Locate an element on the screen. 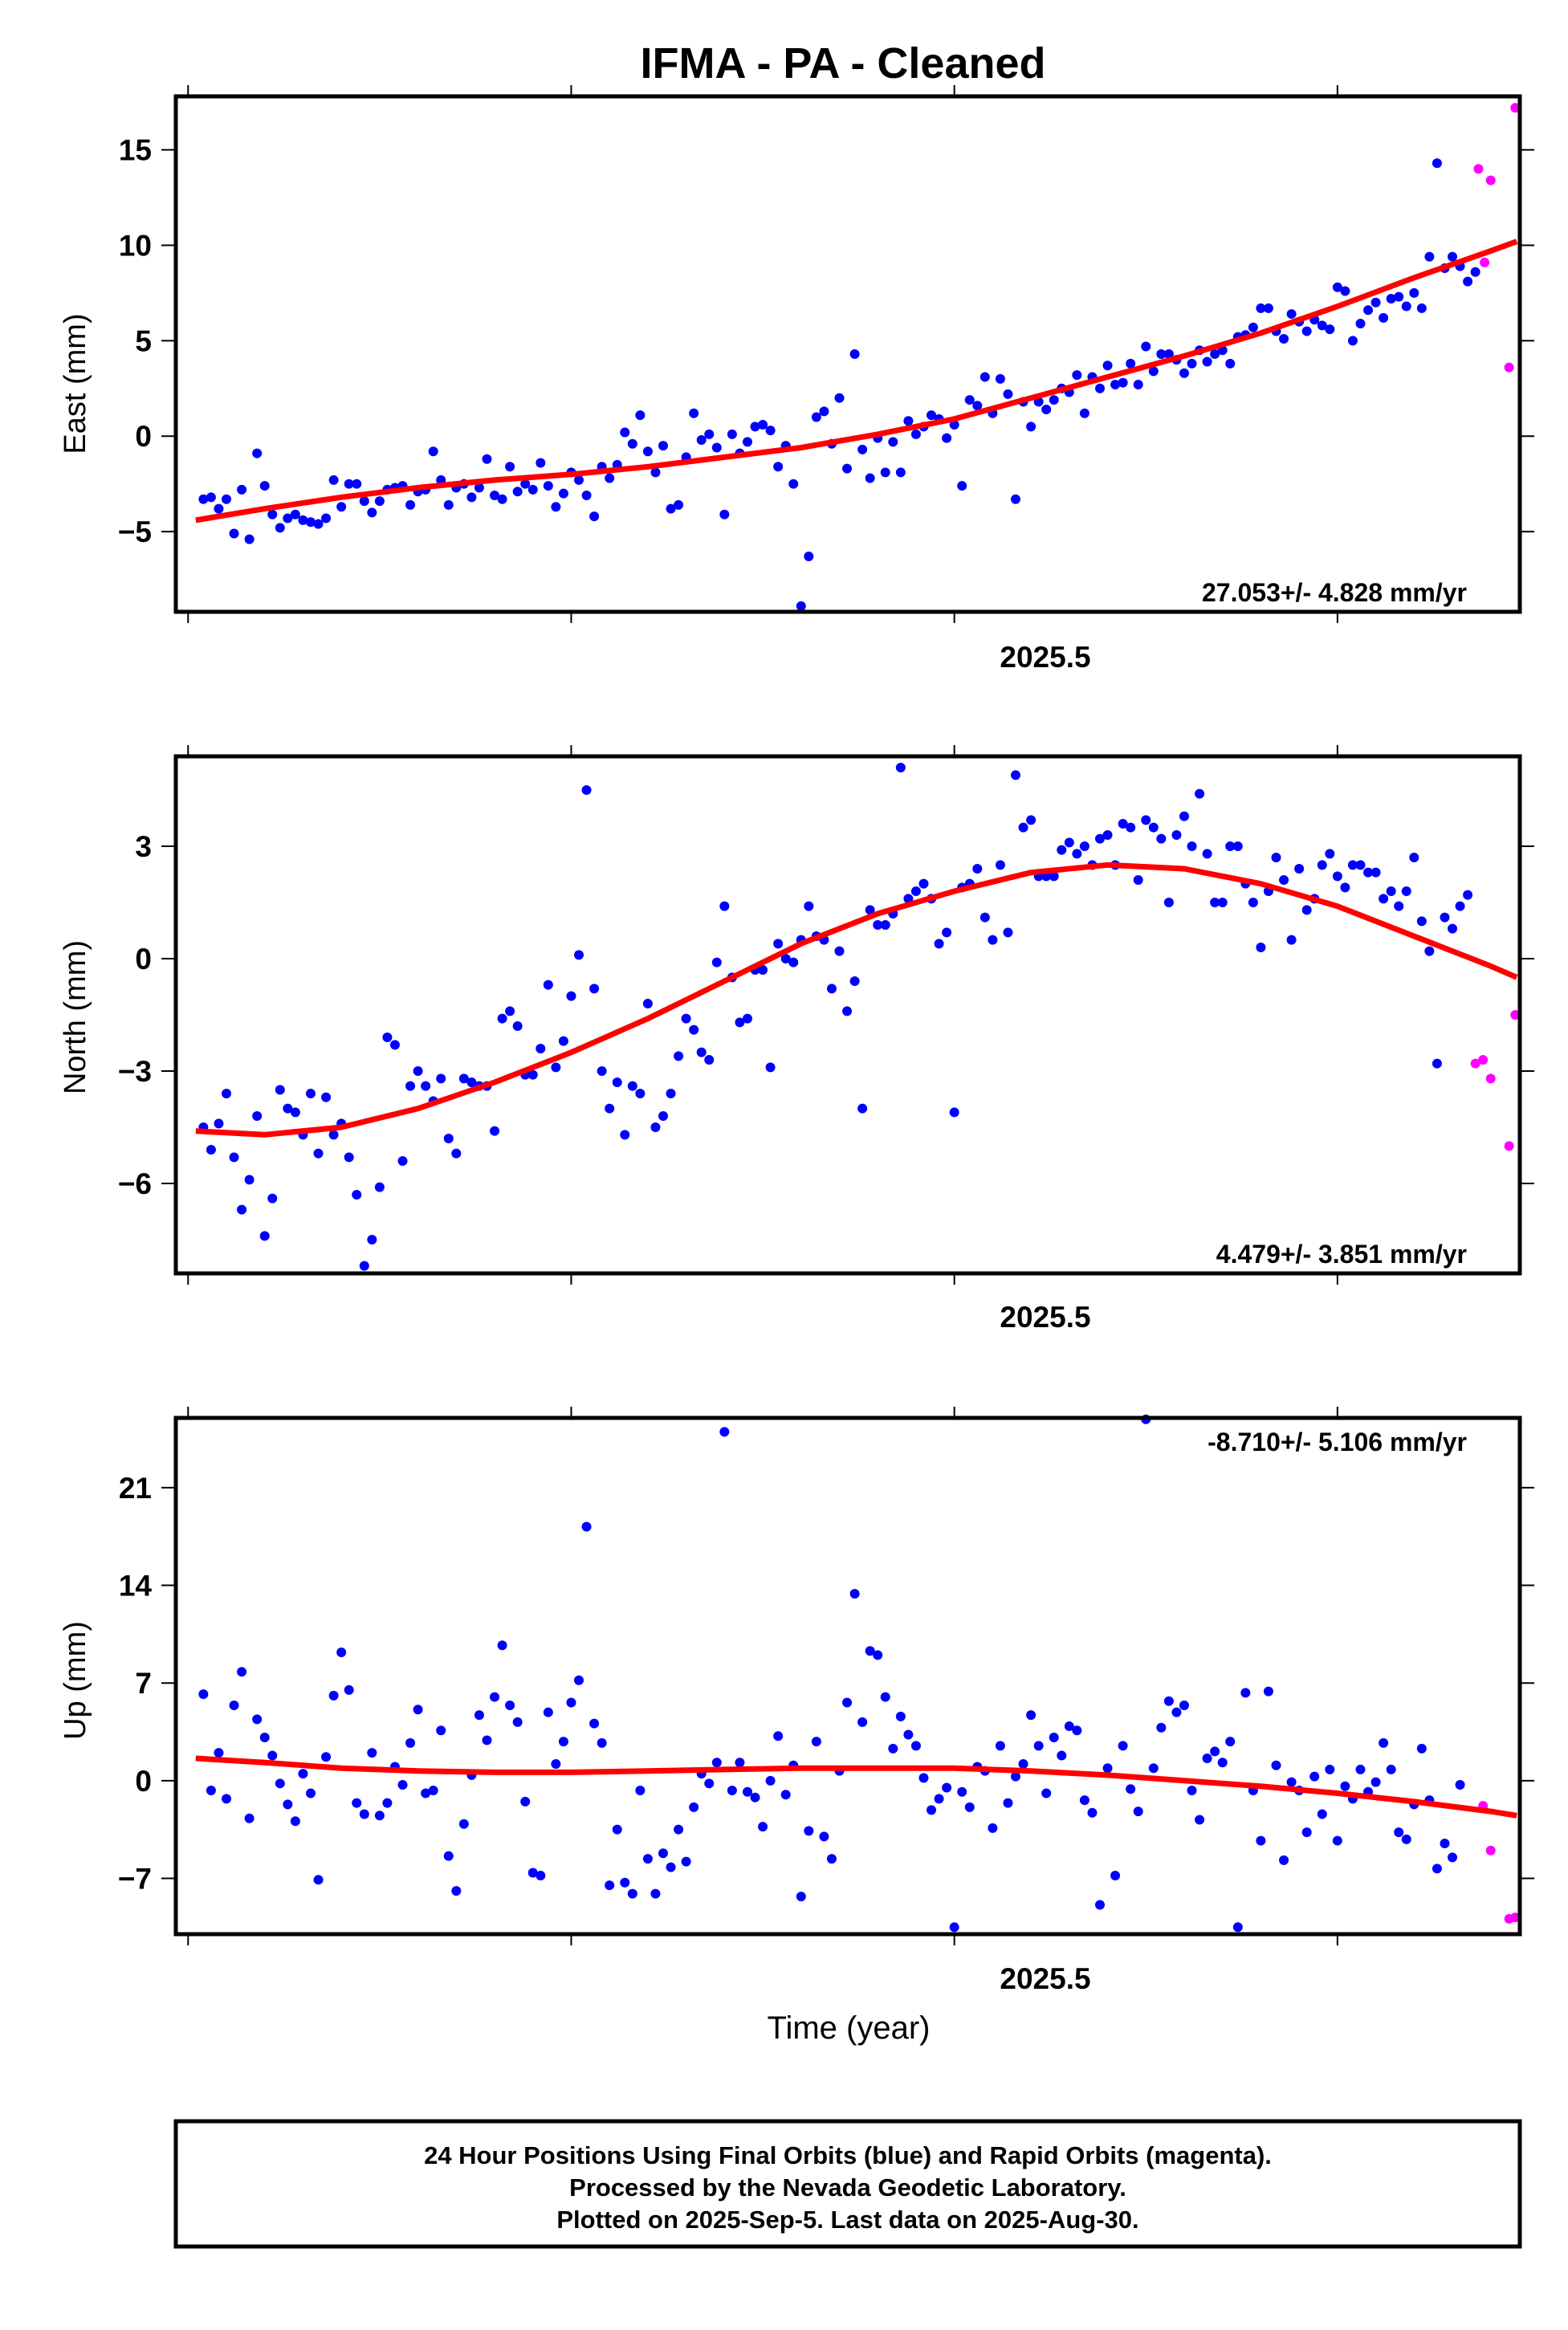  east-y-tick-label: 15 is located at coordinates (135, 150).